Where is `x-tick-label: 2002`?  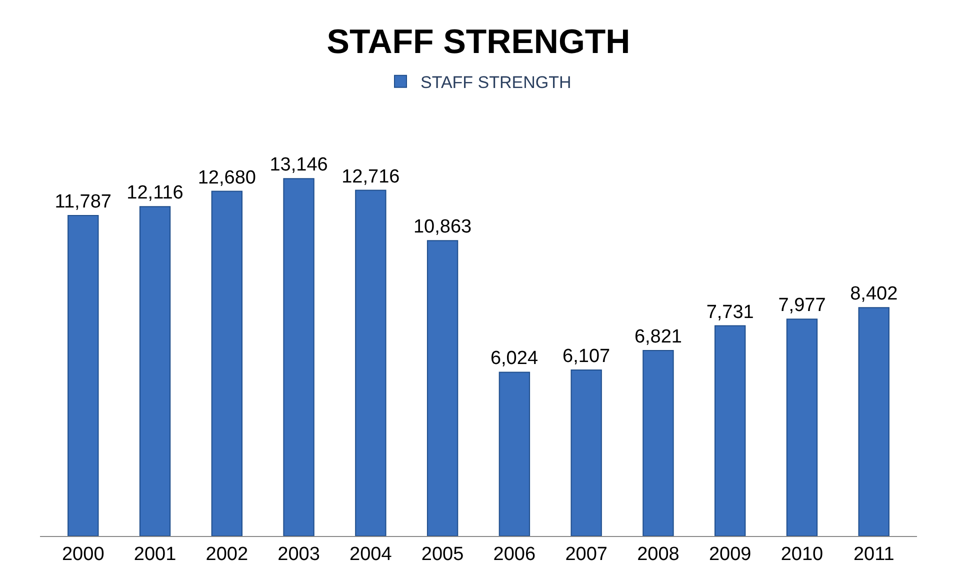
x-tick-label: 2002 is located at coordinates (227, 554).